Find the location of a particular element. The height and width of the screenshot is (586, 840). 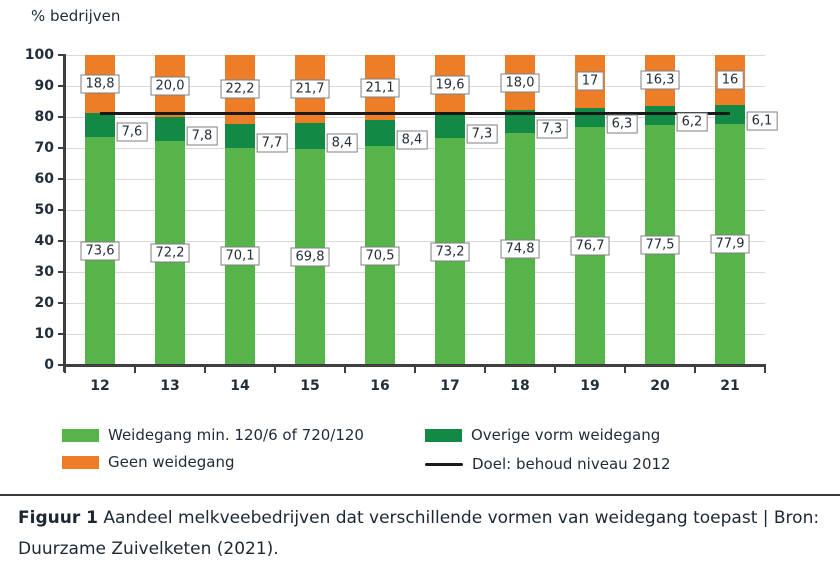

data-label: 7,8 is located at coordinates (202, 136).